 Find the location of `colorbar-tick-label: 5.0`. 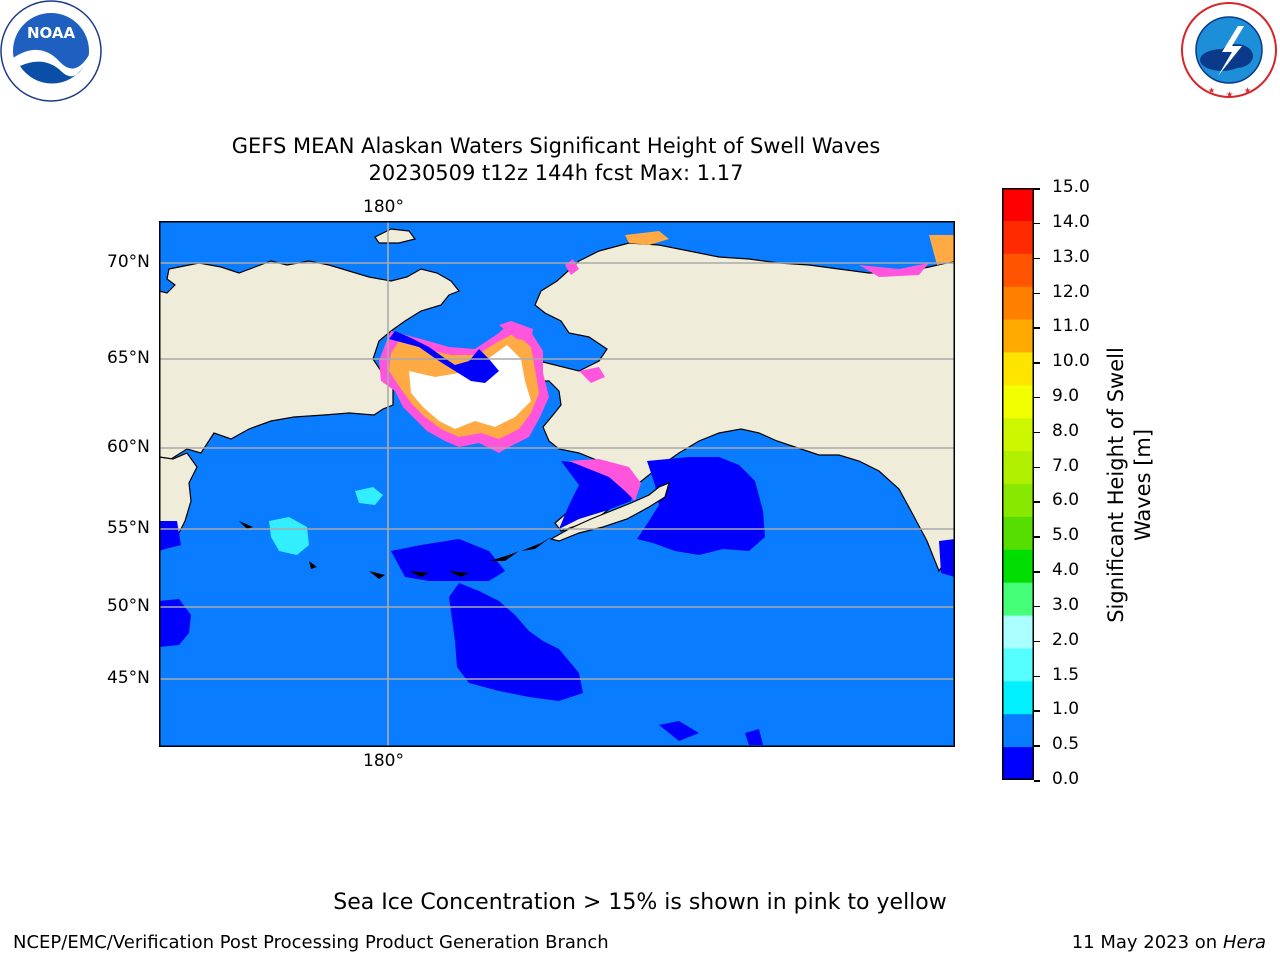

colorbar-tick-label: 5.0 is located at coordinates (1066, 535).